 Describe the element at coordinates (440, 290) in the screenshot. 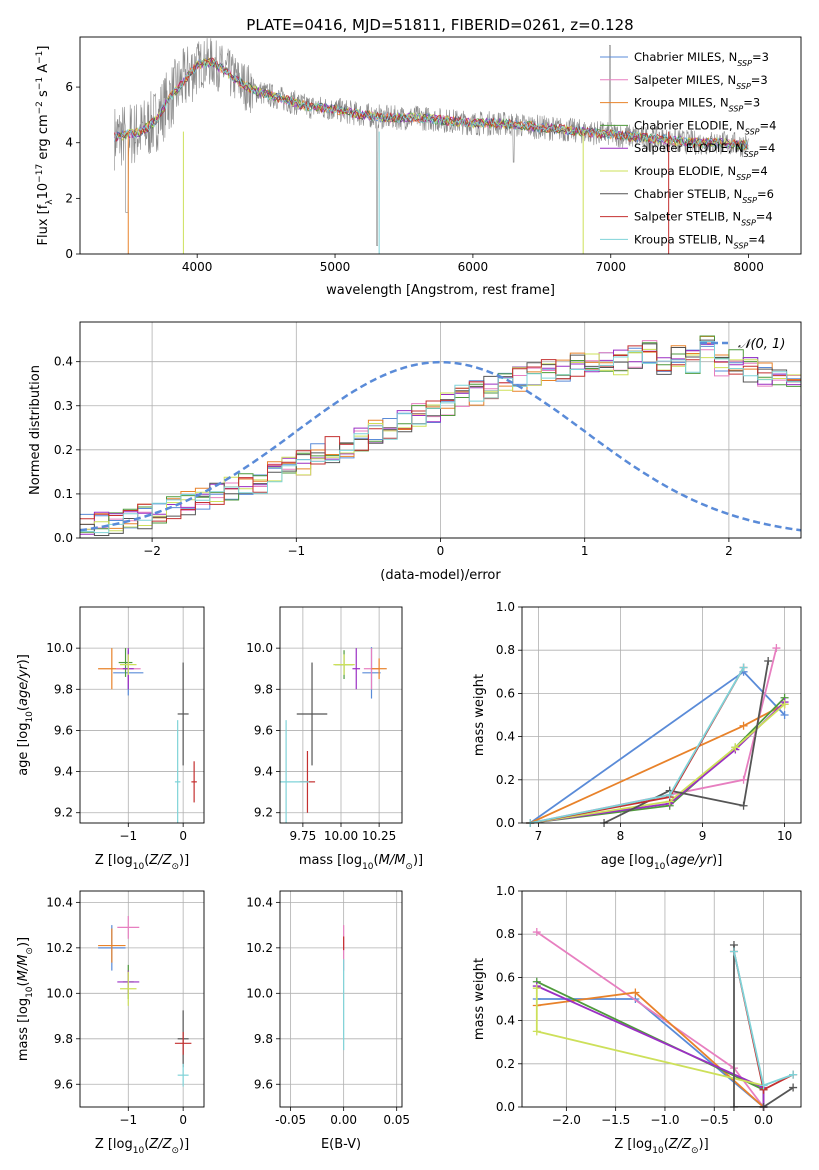

I see `spectrum-xlabel: wavelength [Angstrom, rest frame]` at that location.